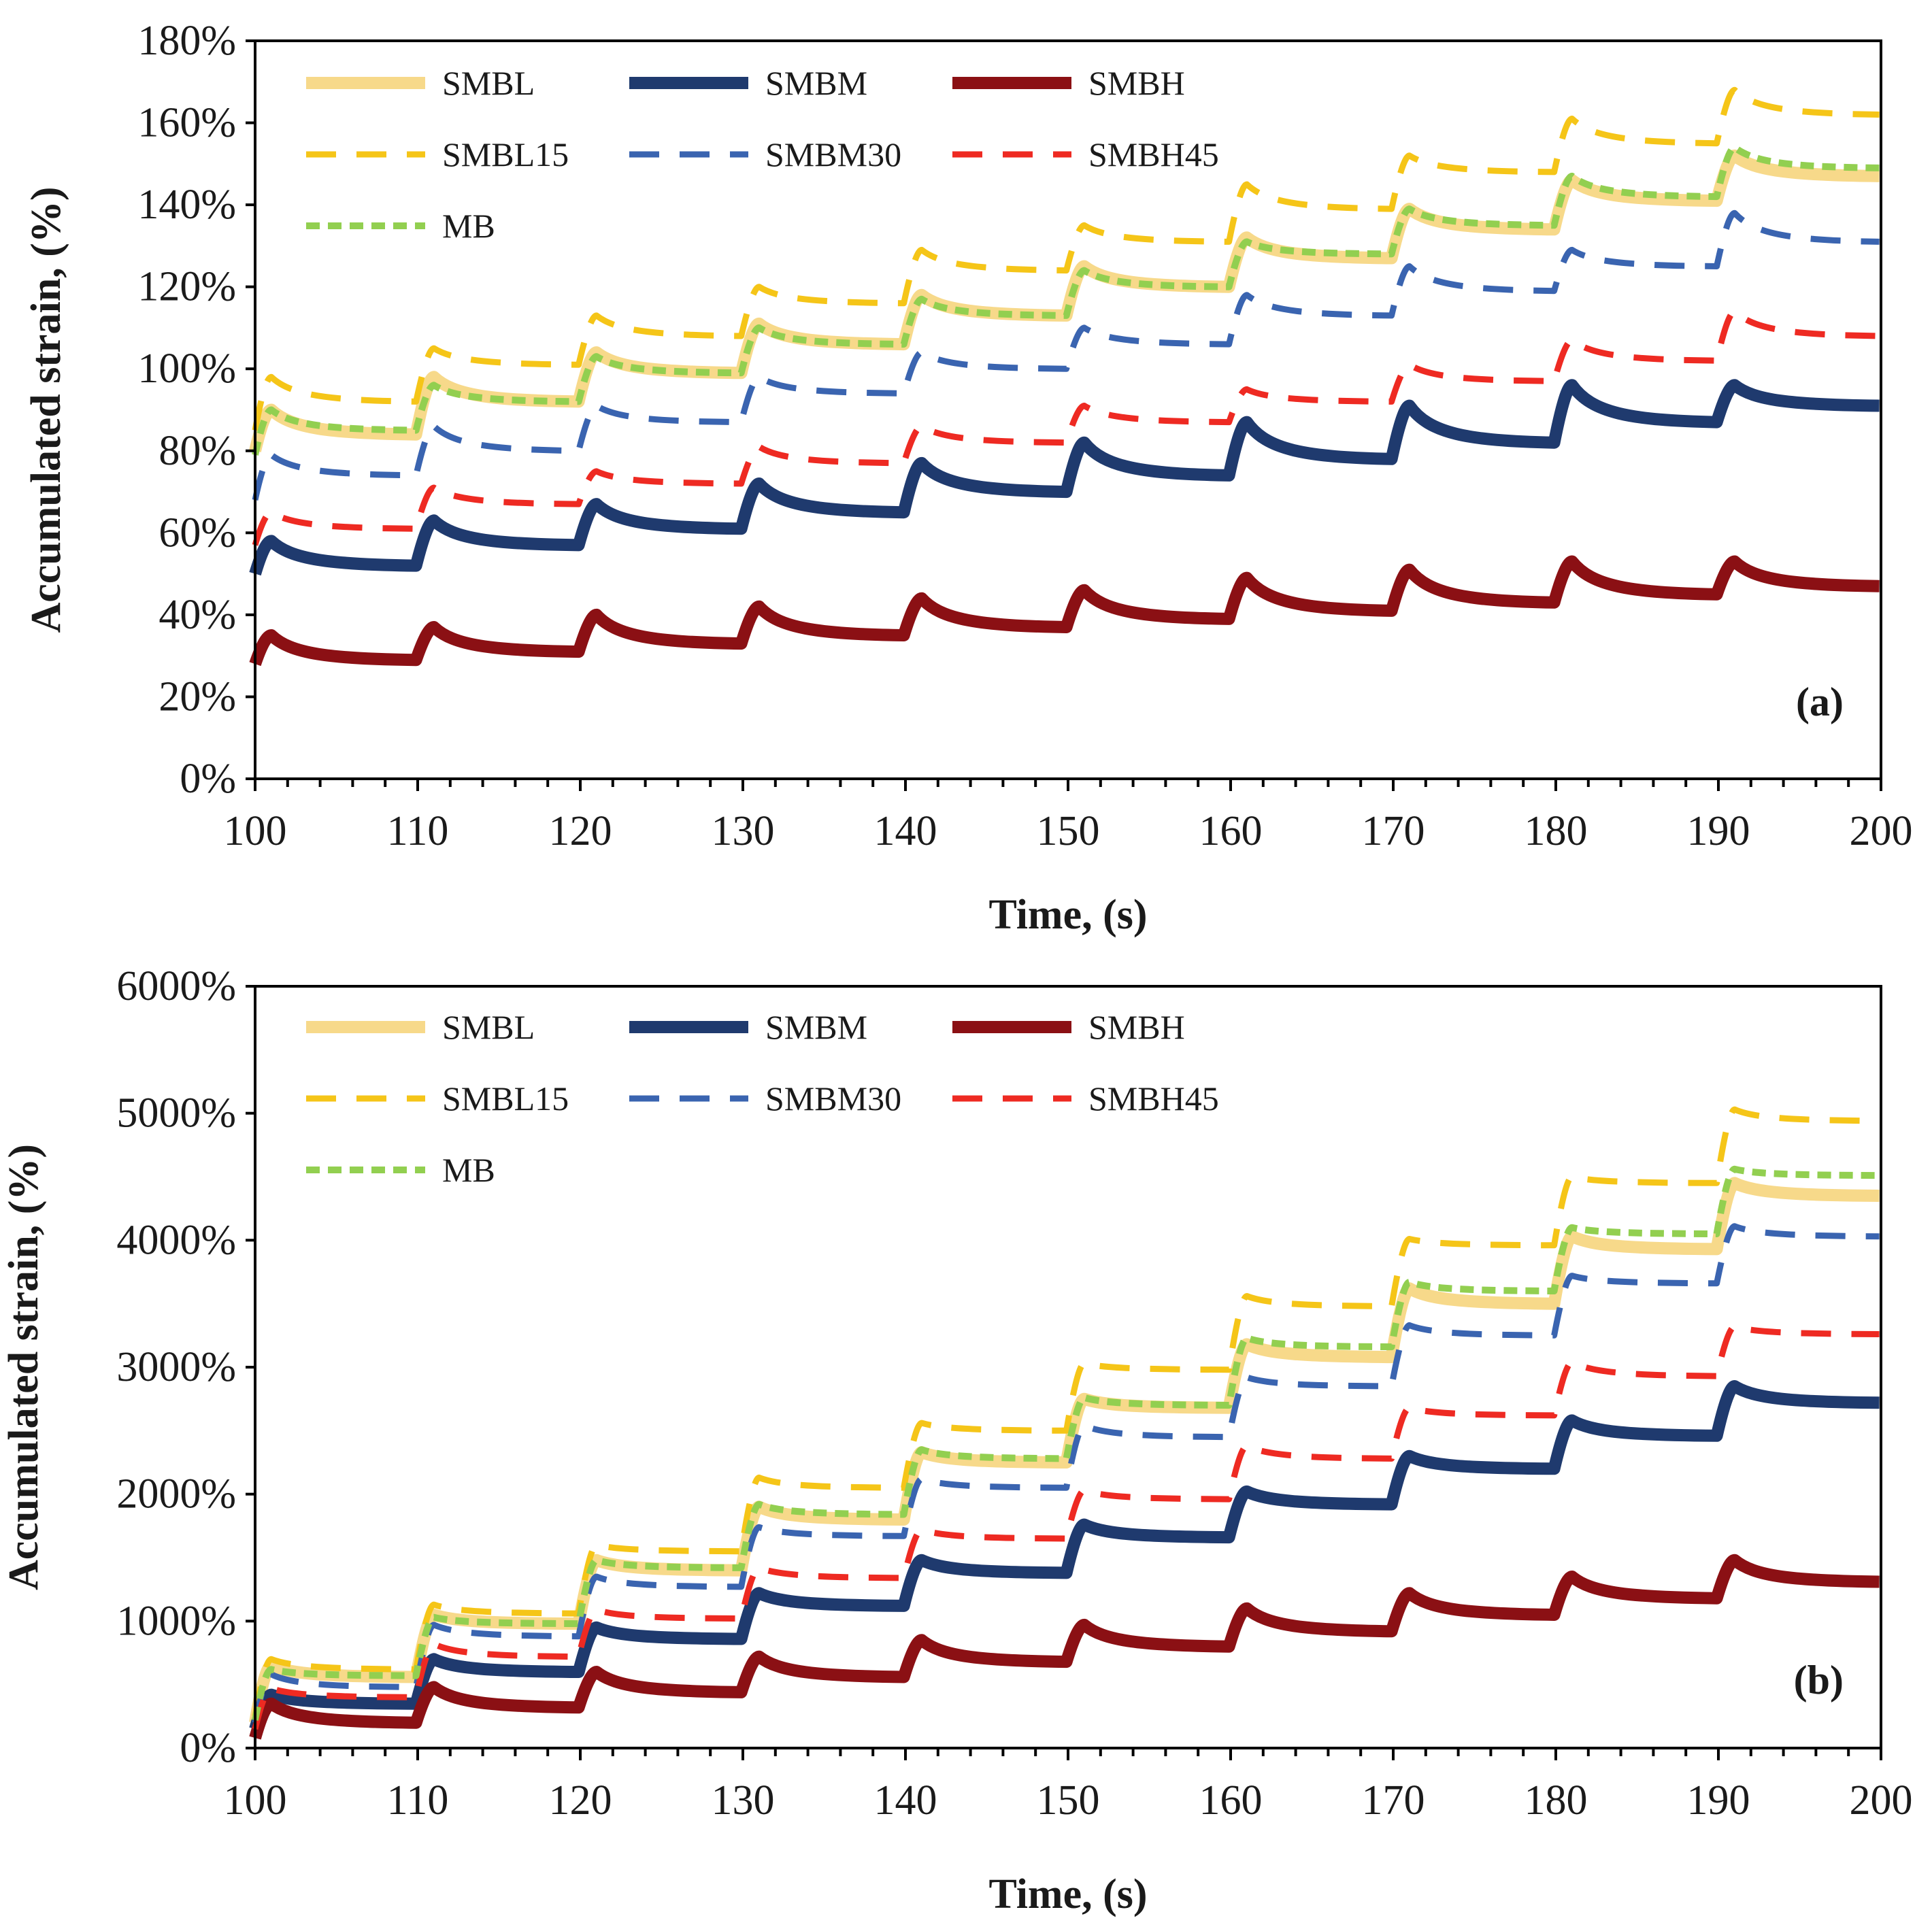  I want to click on y-tick-label: 1000%, so click(176, 1621).